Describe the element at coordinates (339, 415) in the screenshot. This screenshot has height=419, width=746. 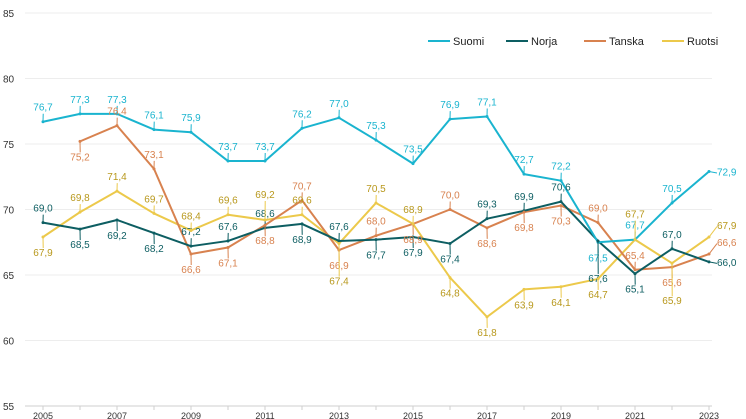
I see `x-tick-label: 2013` at that location.